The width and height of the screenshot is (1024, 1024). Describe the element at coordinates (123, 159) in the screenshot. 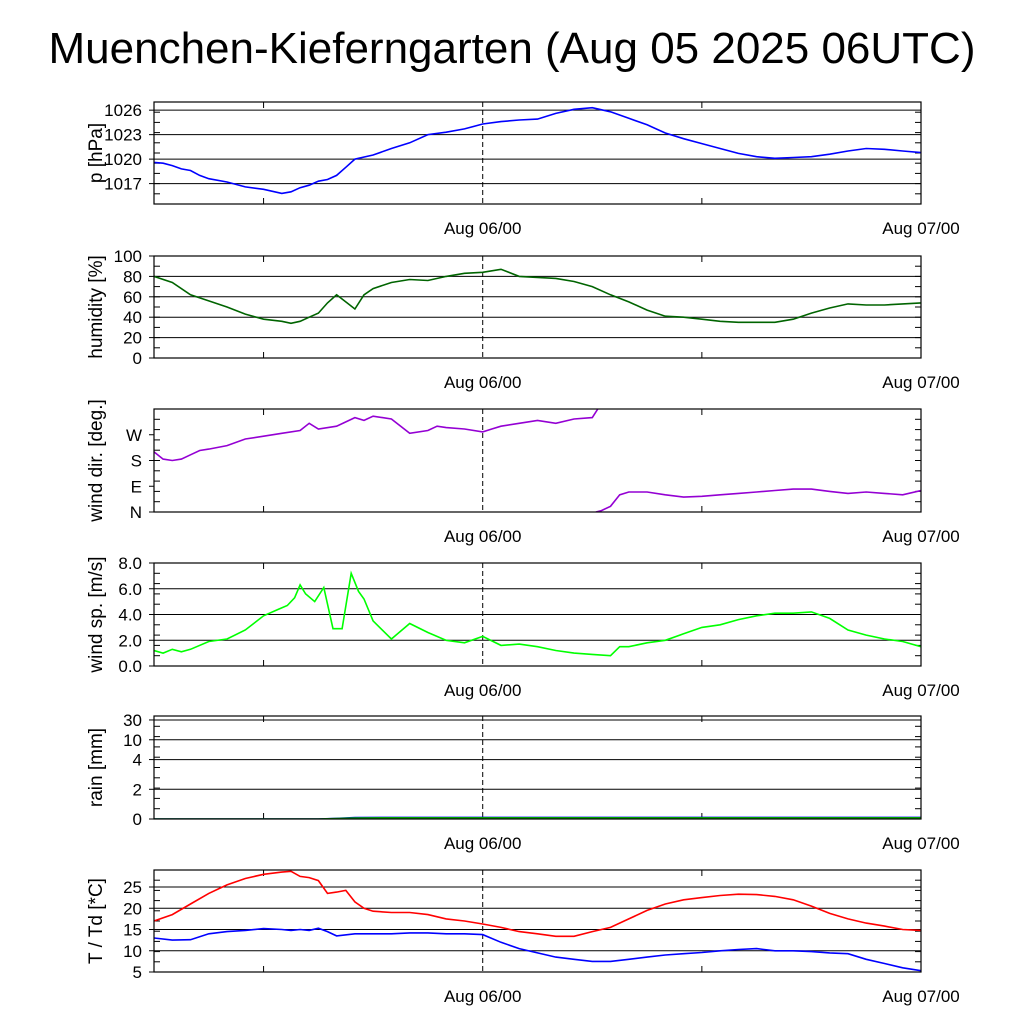

I see `y-tick-label: 1020` at that location.